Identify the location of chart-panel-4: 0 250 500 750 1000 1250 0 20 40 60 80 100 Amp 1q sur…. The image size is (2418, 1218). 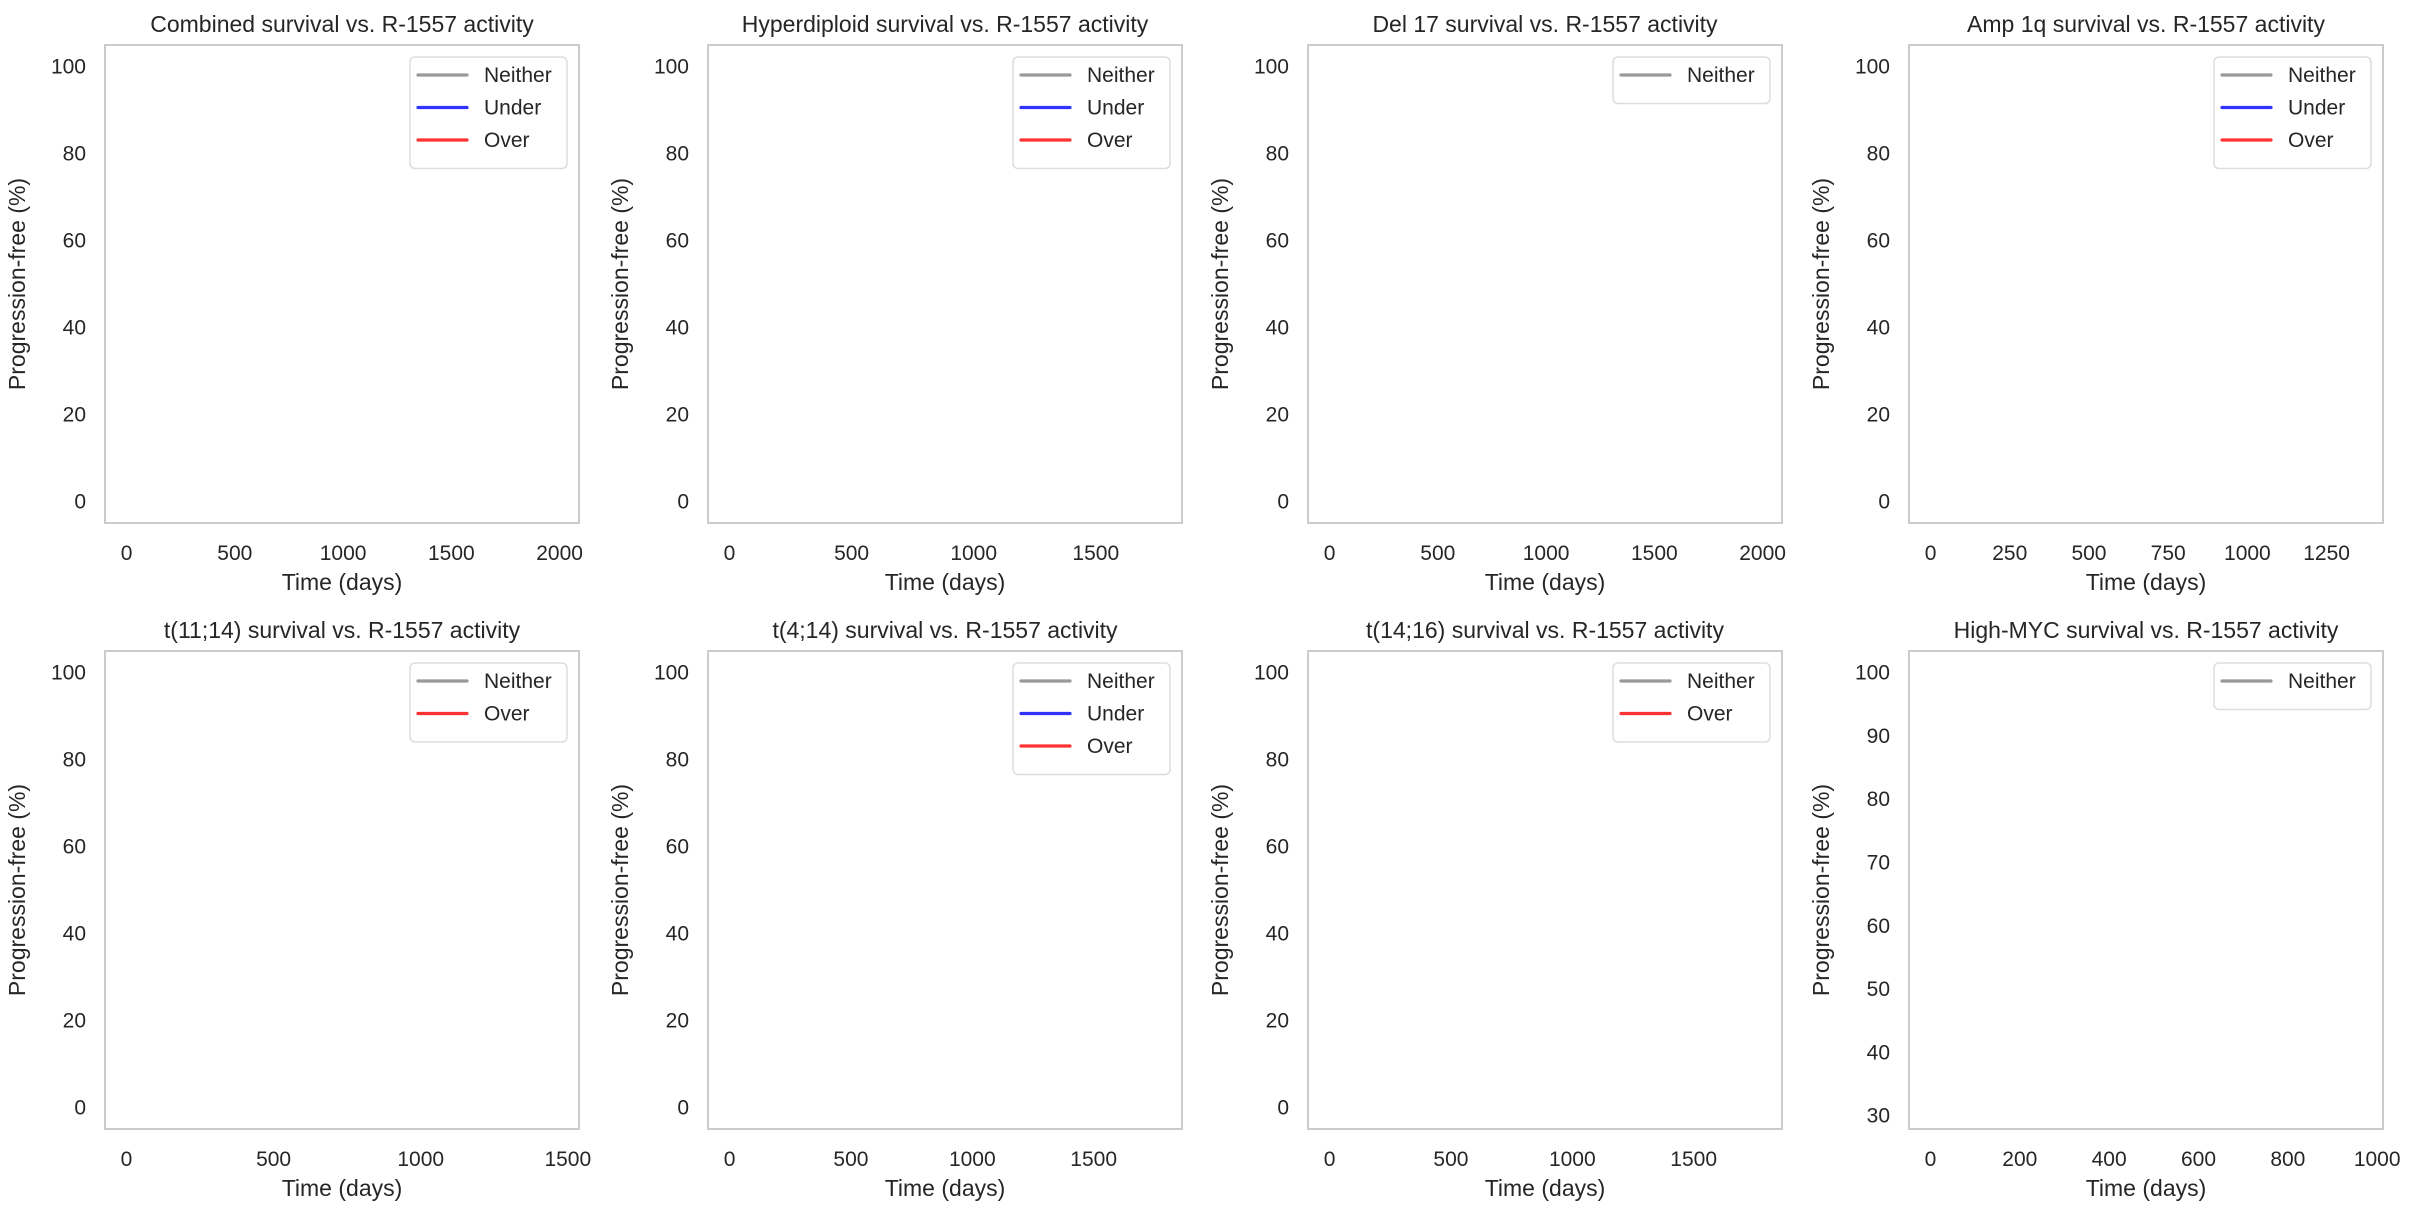
(2096, 303).